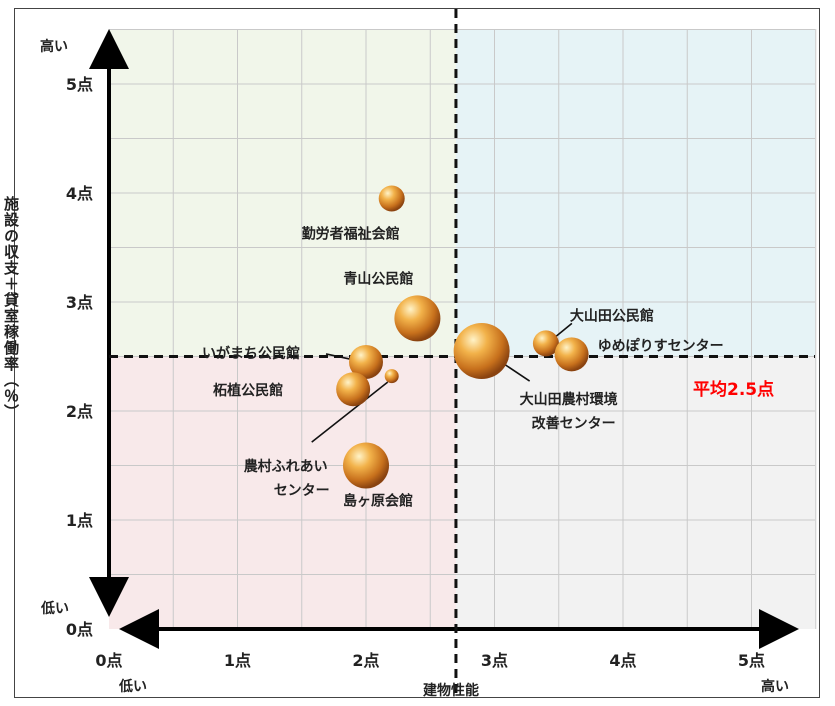 The width and height of the screenshot is (835, 706). What do you see at coordinates (79, 84) in the screenshot?
I see `y-tick-label: 5点` at bounding box center [79, 84].